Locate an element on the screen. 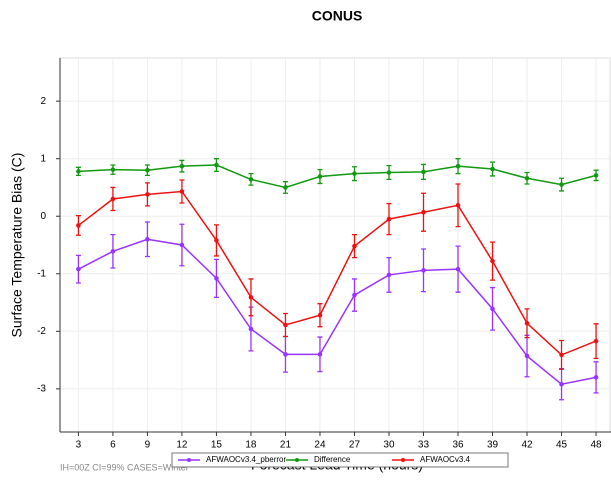  y-tick-label: 2 is located at coordinates (43, 101).